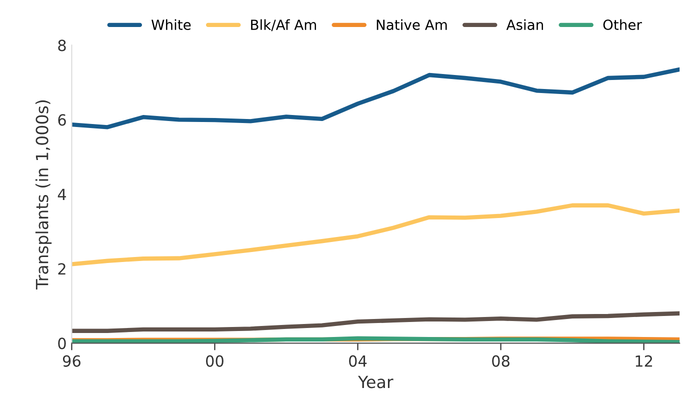 The height and width of the screenshot is (411, 683). Describe the element at coordinates (171, 24) in the screenshot. I see `legend-label: White` at that location.